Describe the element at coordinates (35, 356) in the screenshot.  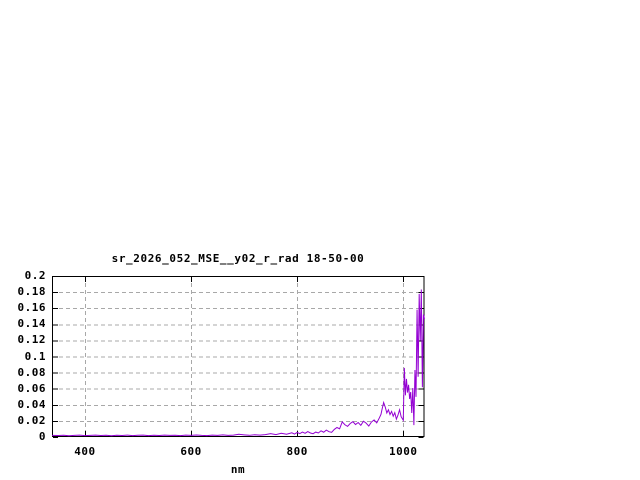
I see `y-tick-label: 0.1` at that location.